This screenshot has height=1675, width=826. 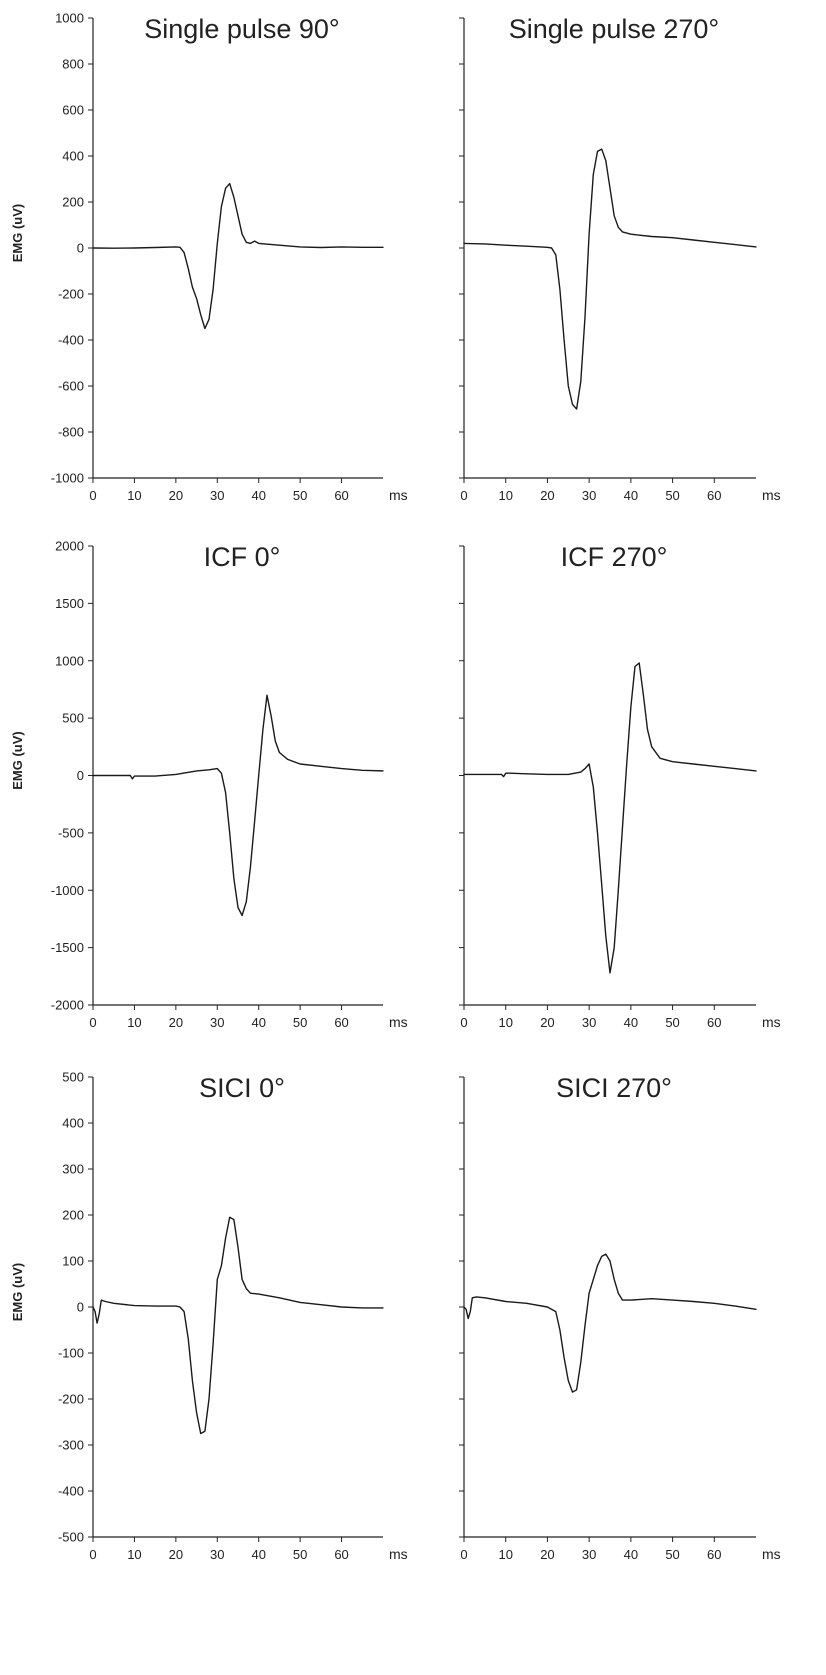 What do you see at coordinates (69, 603) in the screenshot?
I see `y-tick-label: 1500` at bounding box center [69, 603].